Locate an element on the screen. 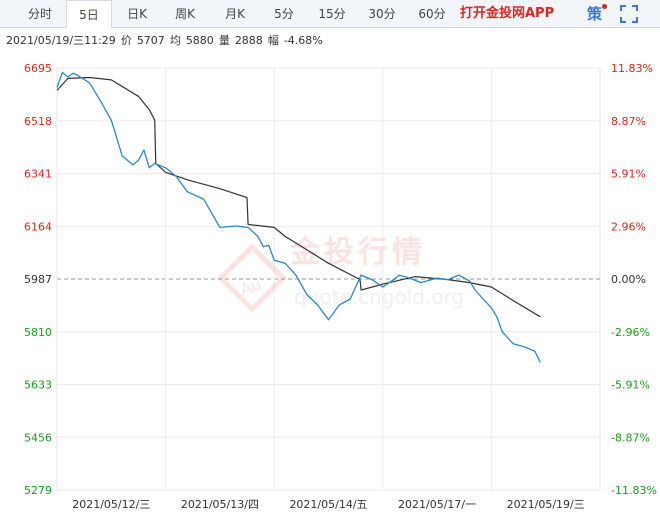 The image size is (660, 513). price-value: 5707 is located at coordinates (150, 40).